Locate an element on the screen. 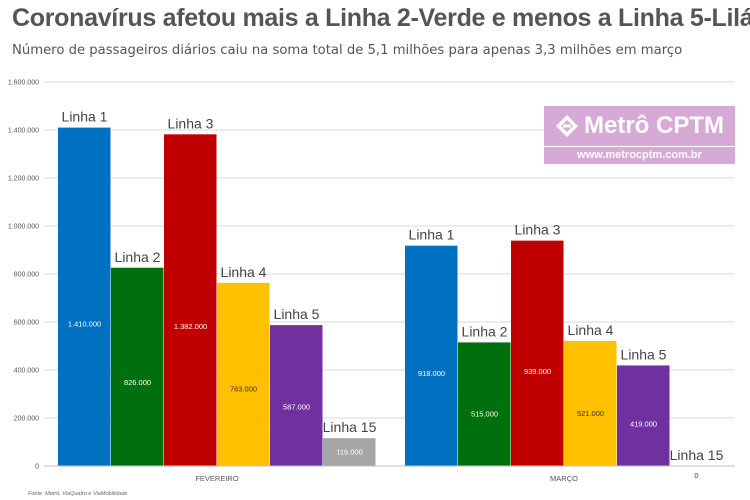 Image resolution: width=750 pixels, height=500 pixels. diamond-icon is located at coordinates (567, 126).